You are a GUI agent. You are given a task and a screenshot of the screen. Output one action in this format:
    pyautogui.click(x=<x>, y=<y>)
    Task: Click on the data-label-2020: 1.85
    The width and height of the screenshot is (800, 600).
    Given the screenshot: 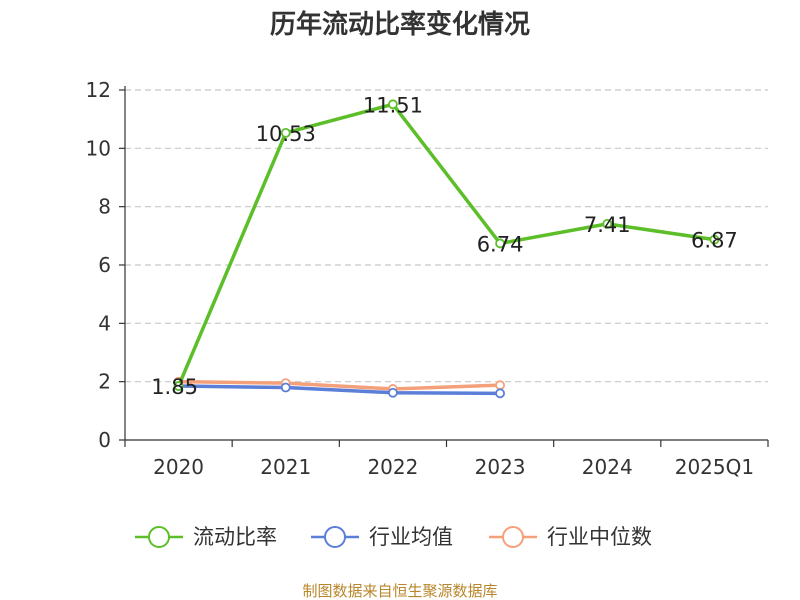 What is the action you would take?
    pyautogui.click(x=174, y=387)
    